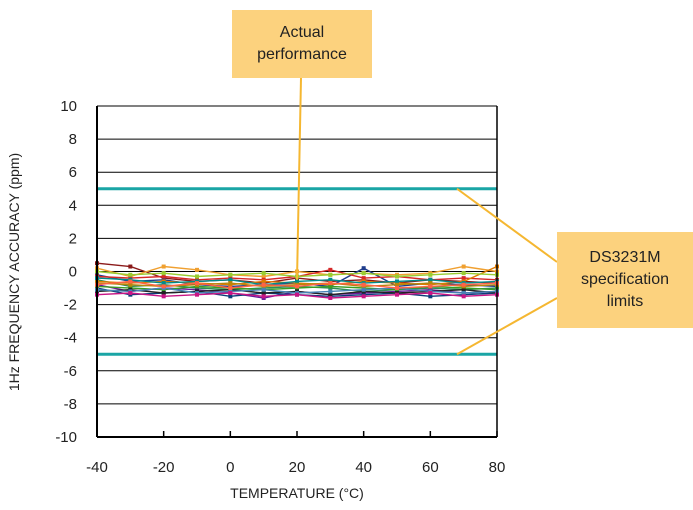  Describe the element at coordinates (70, 338) in the screenshot. I see `y-tick-label: -4` at that location.